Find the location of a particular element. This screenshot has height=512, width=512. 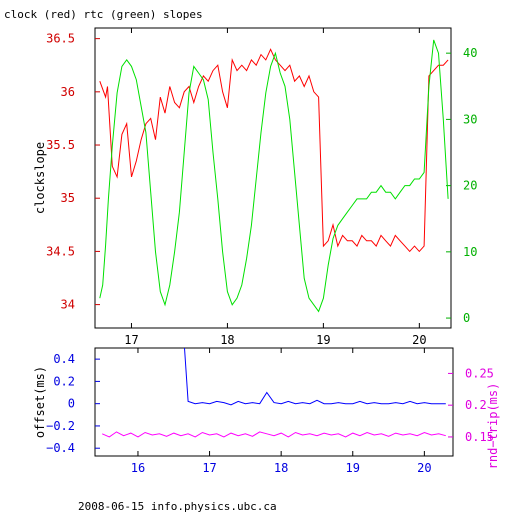

y2-tick-label: 20 is located at coordinates (470, 186).